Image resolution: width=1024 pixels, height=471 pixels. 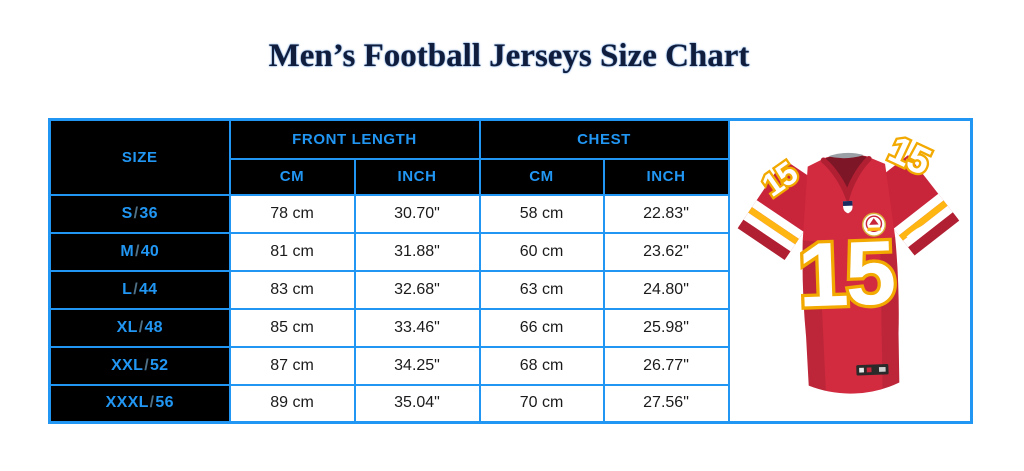 What do you see at coordinates (417, 176) in the screenshot?
I see `subheader-front-inch: INCH` at bounding box center [417, 176].